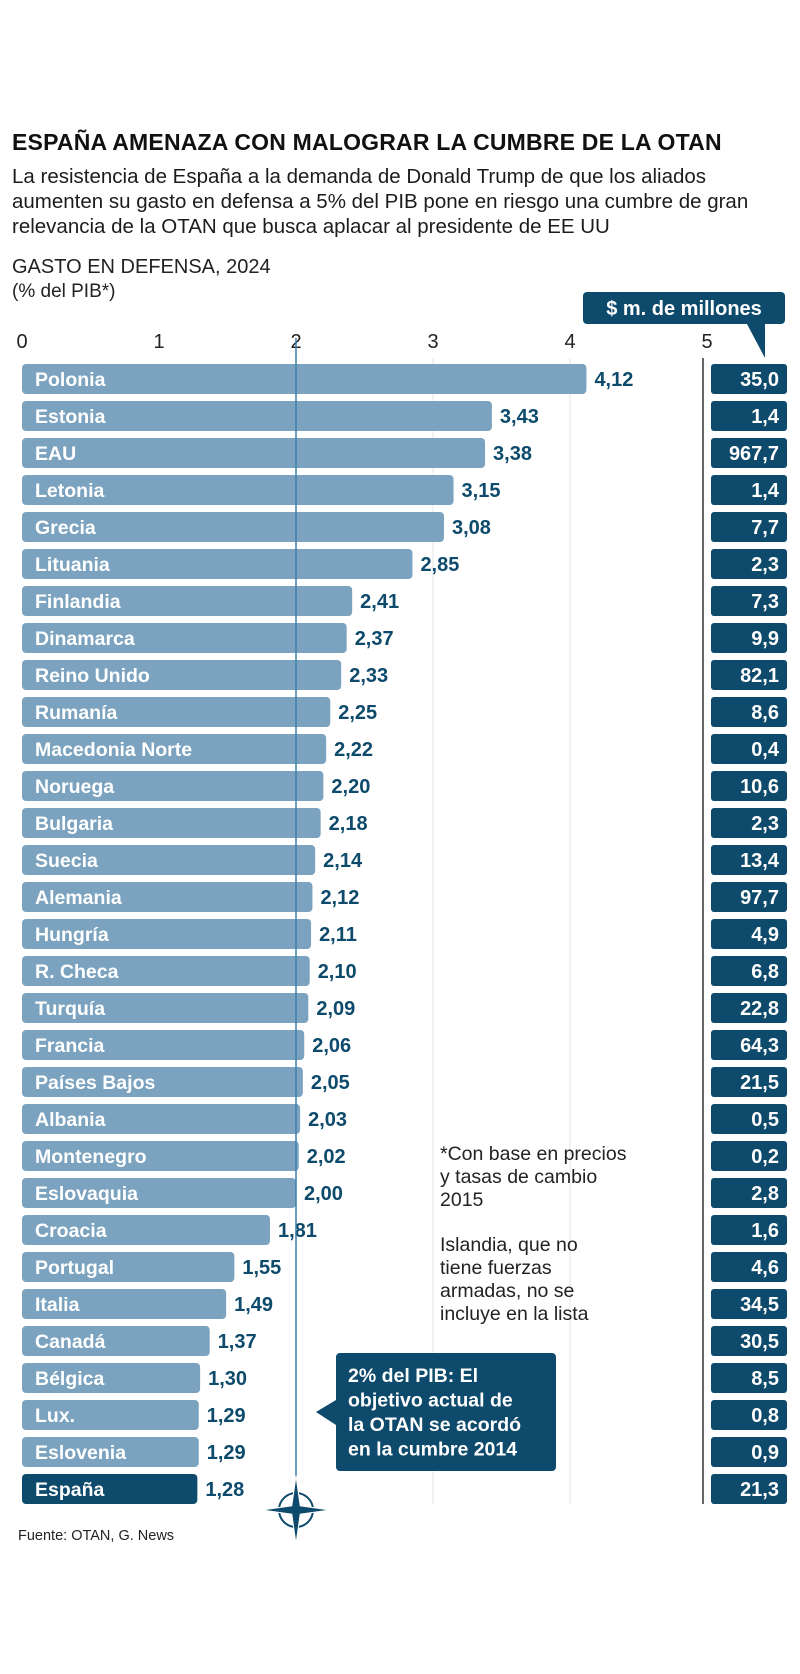 The image size is (800, 1674). What do you see at coordinates (496, 1268) in the screenshot?
I see `note-iceland-line: tiene fuerzas` at bounding box center [496, 1268].